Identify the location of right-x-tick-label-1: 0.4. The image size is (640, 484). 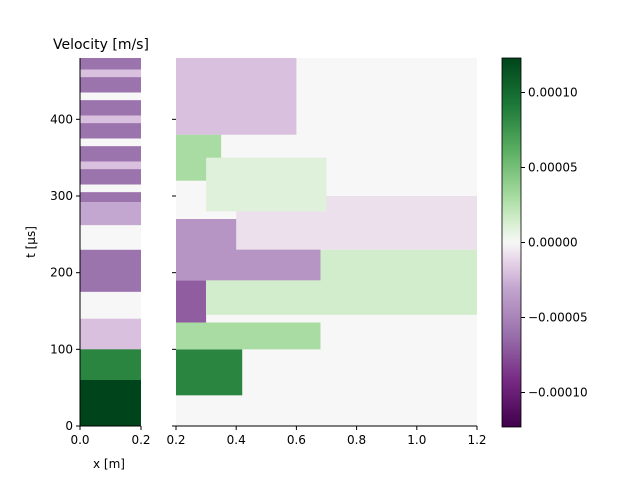
(236, 440).